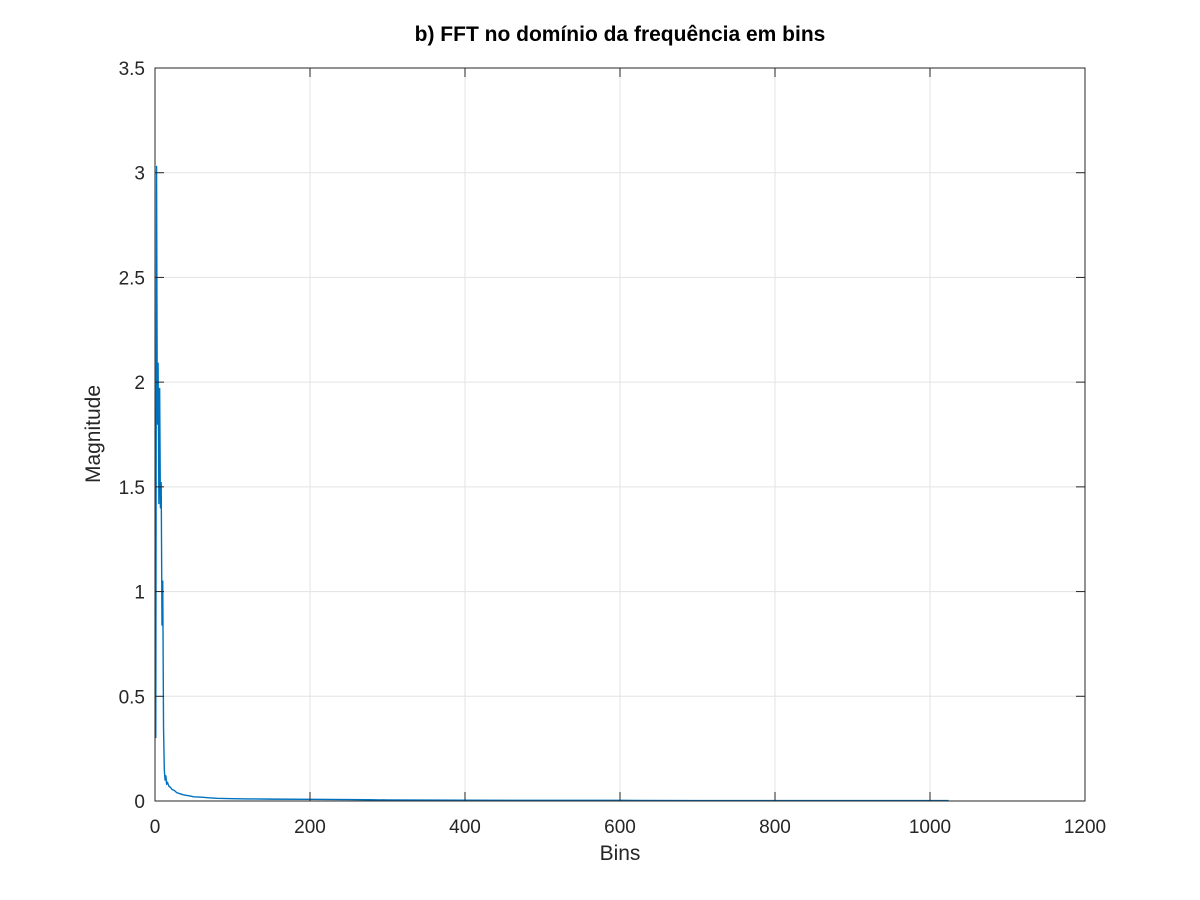  Describe the element at coordinates (132, 69) in the screenshot. I see `y-tick-label: 3.5` at that location.